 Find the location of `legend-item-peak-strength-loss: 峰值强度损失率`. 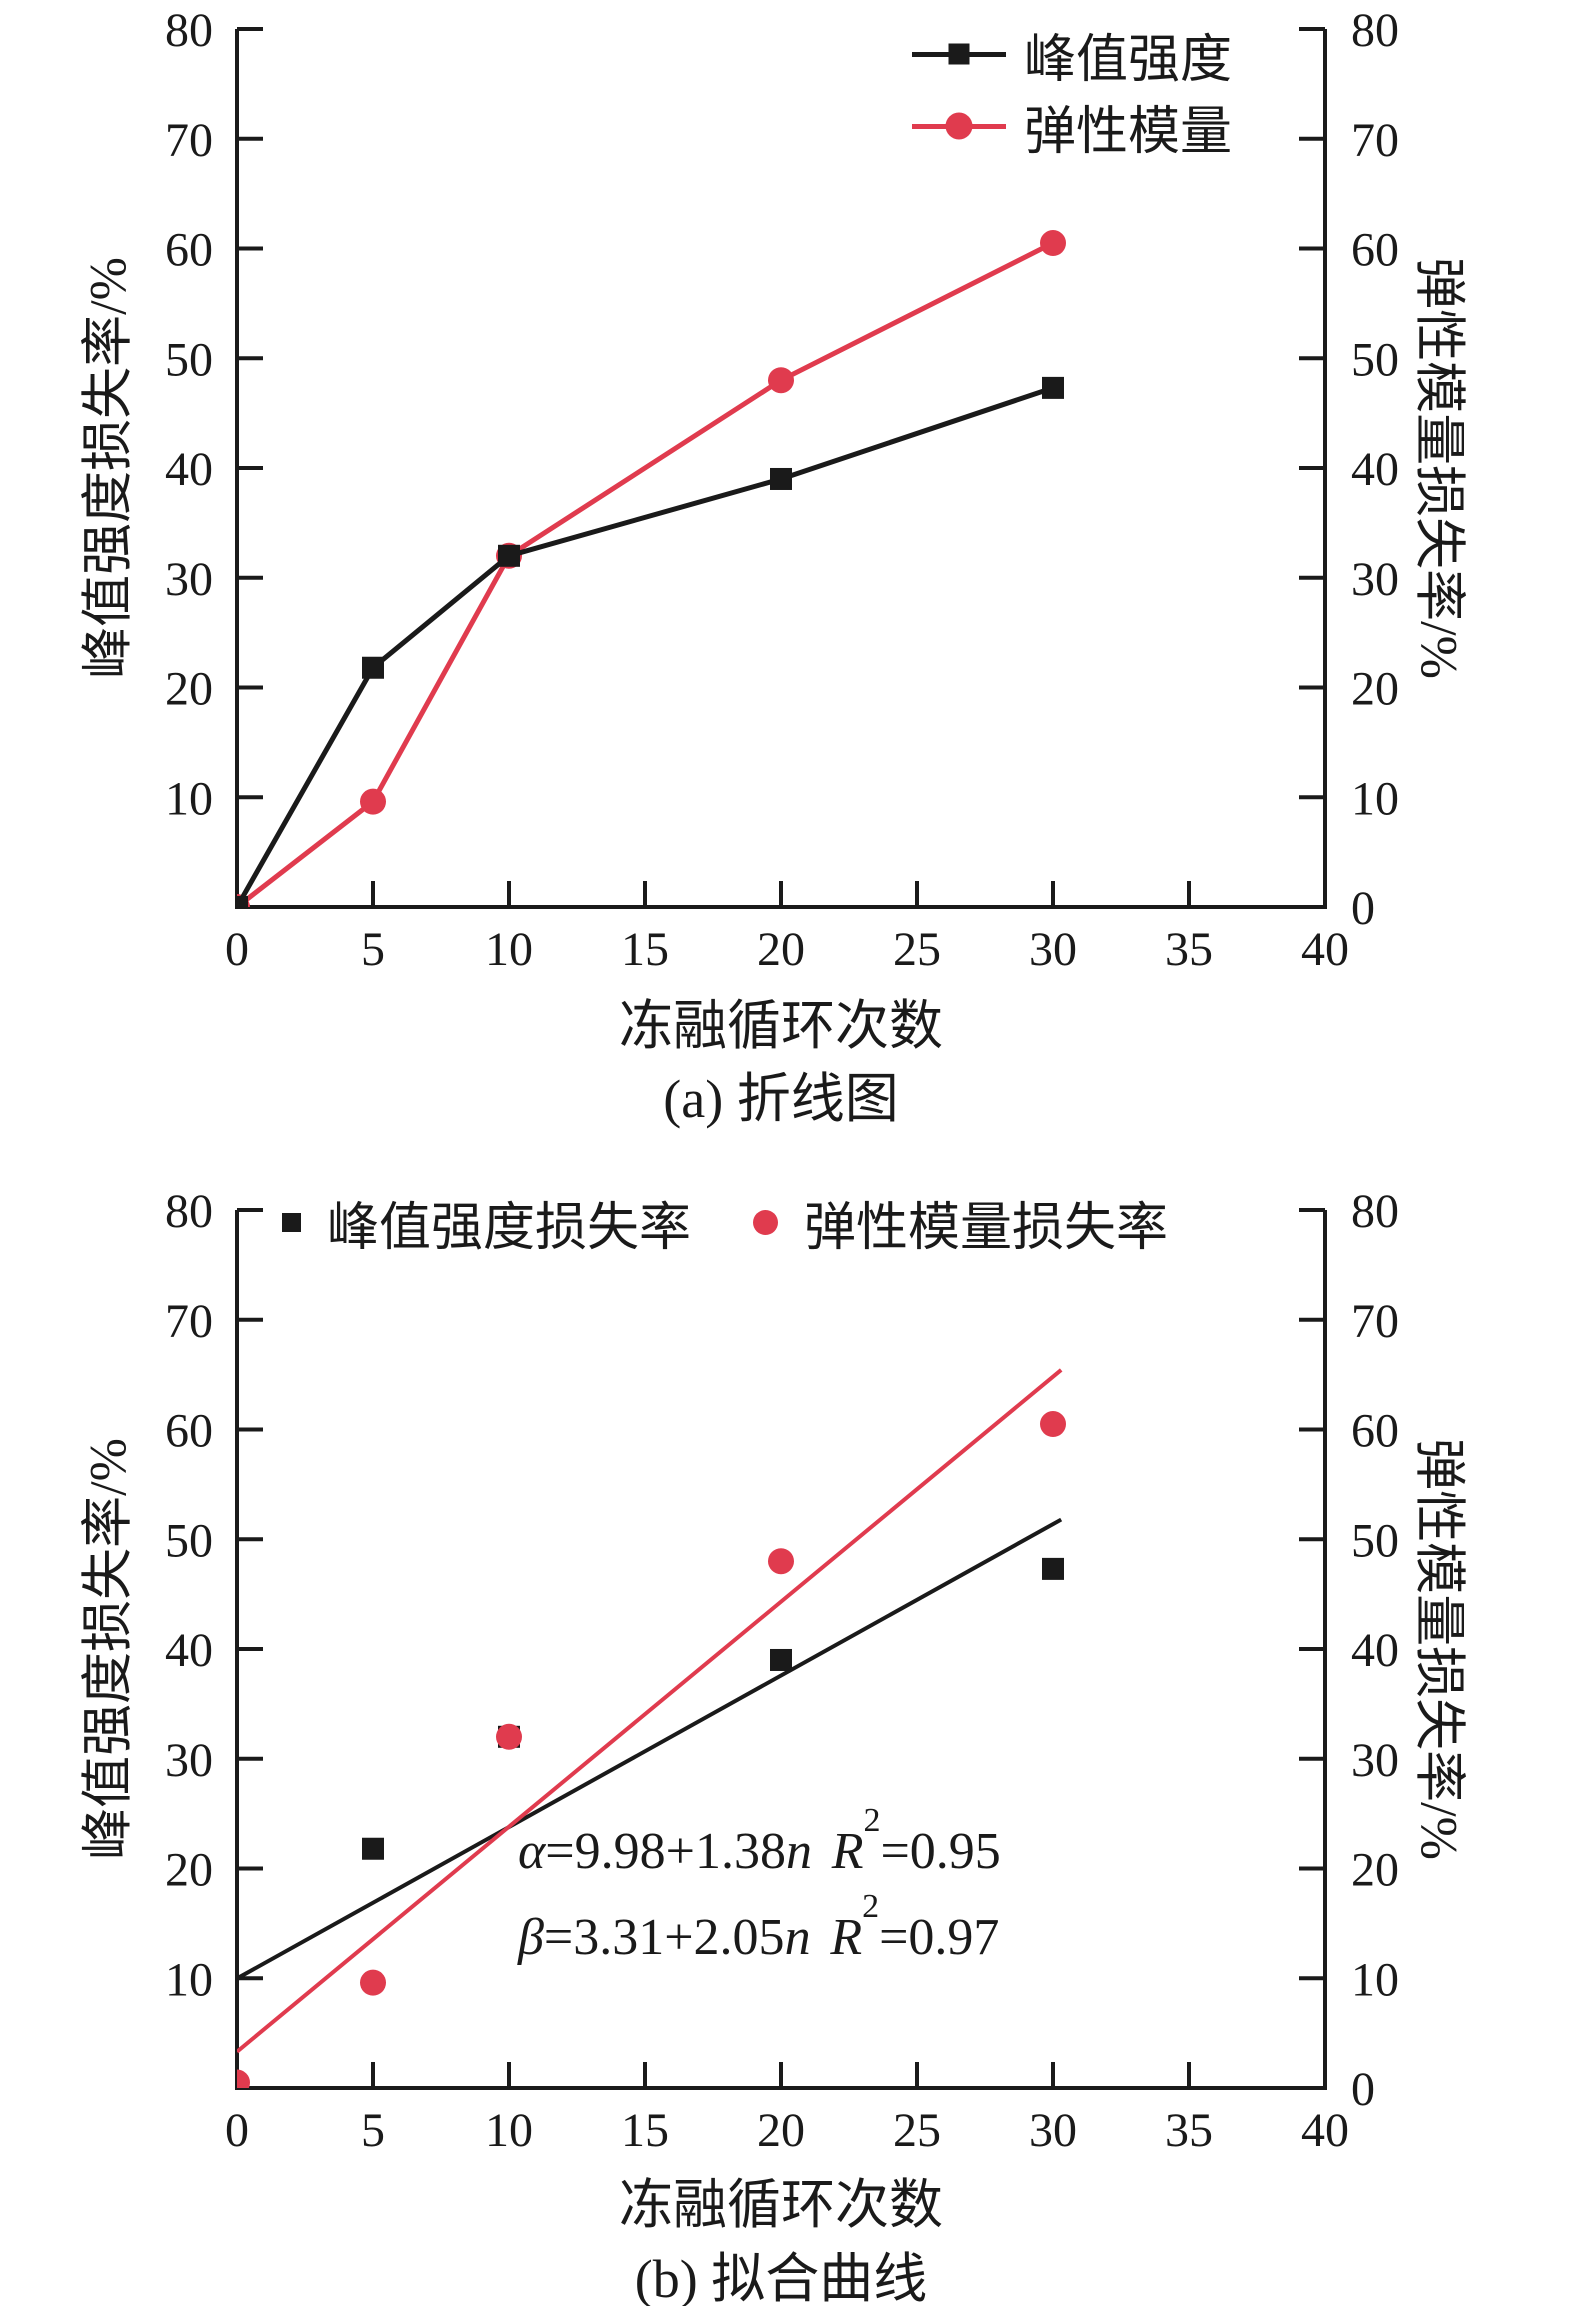

legend-item-peak-strength-loss: 峰值强度损失率 is located at coordinates (486, 1222).